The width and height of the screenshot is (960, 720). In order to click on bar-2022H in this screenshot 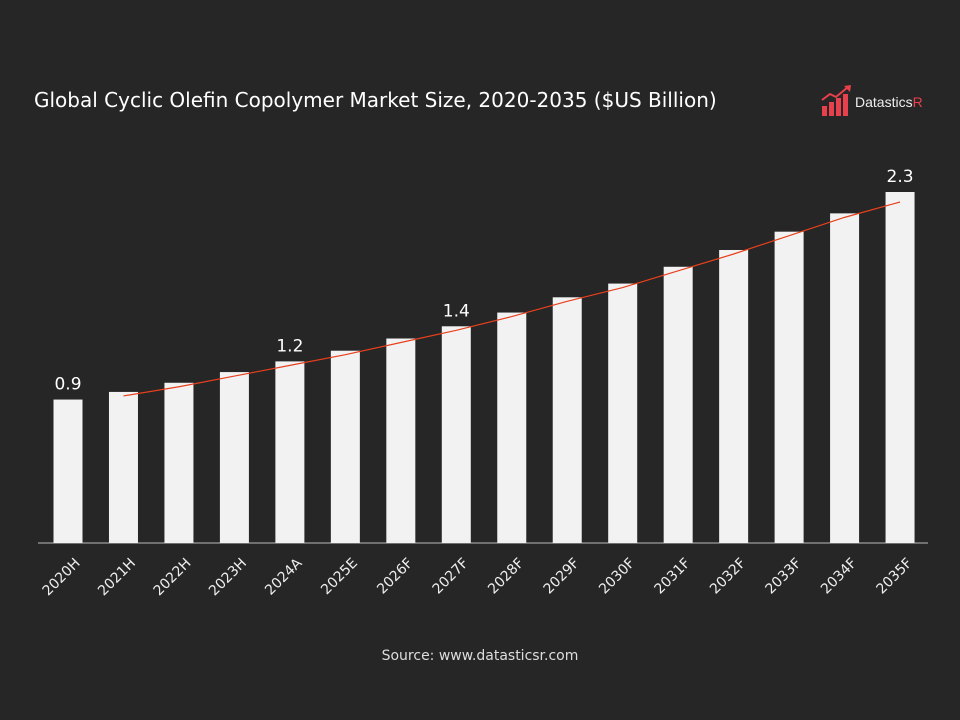, I will do `click(179, 462)`.